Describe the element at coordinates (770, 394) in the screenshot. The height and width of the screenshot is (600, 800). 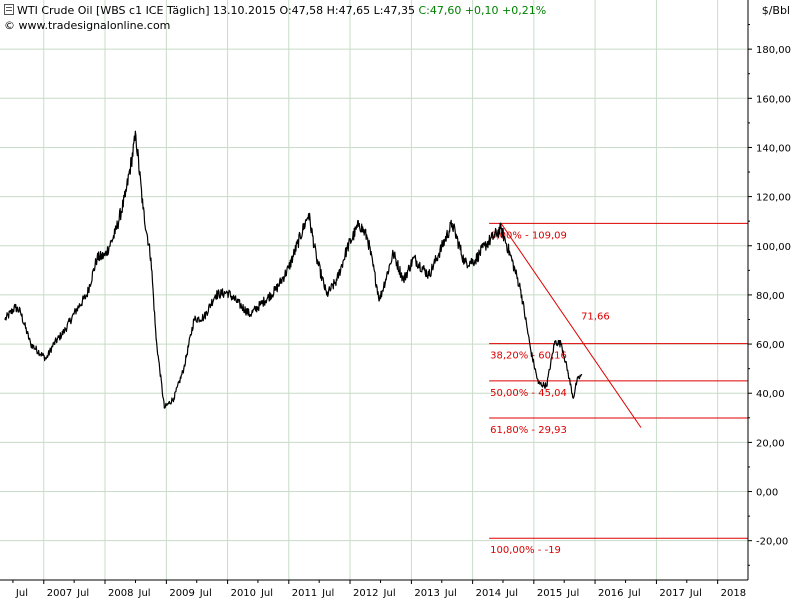
I see `y-tick-label: 40,00` at that location.